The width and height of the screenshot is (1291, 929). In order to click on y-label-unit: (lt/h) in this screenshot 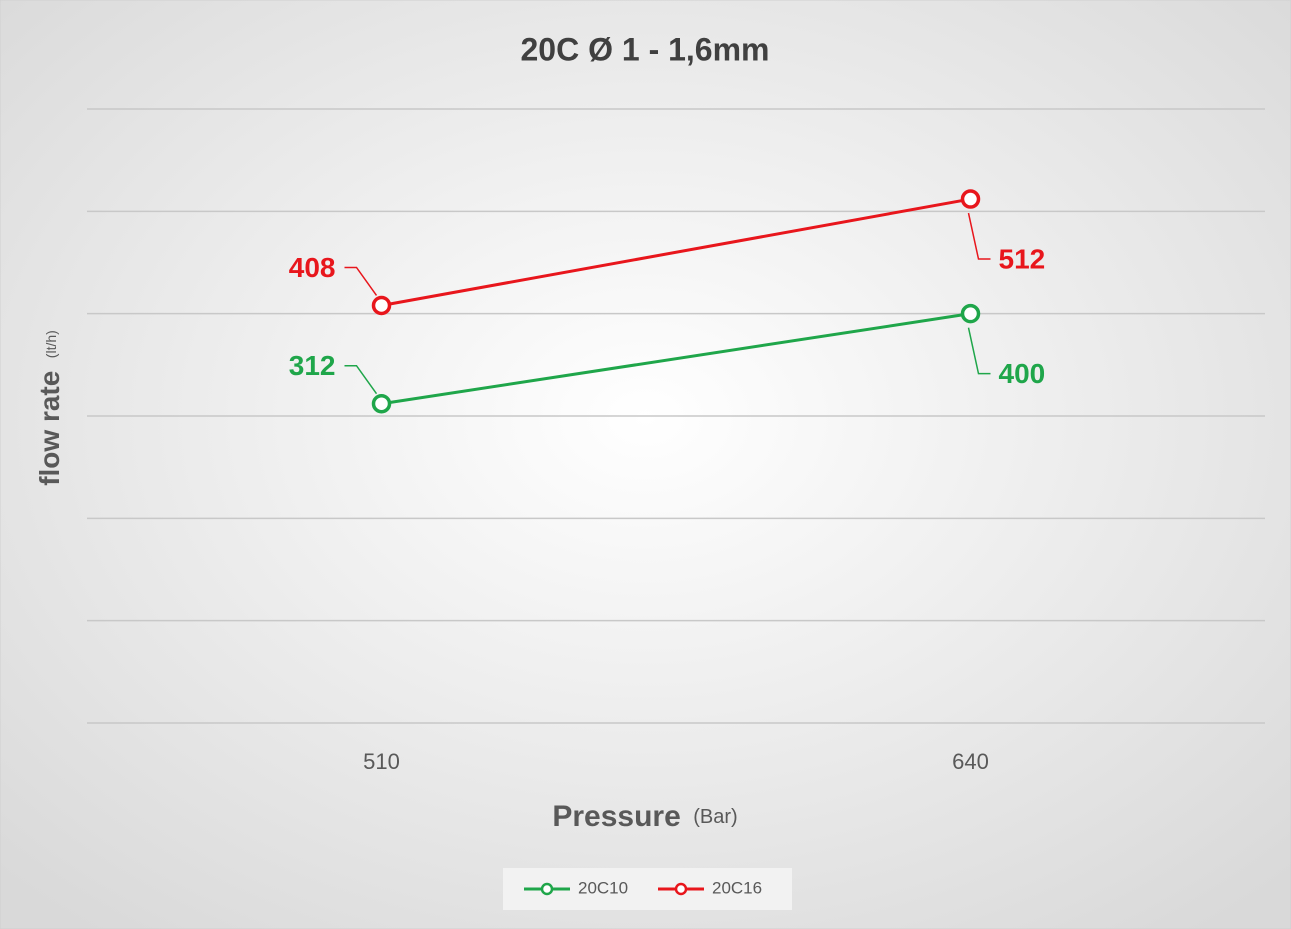, I will do `click(51, 344)`.